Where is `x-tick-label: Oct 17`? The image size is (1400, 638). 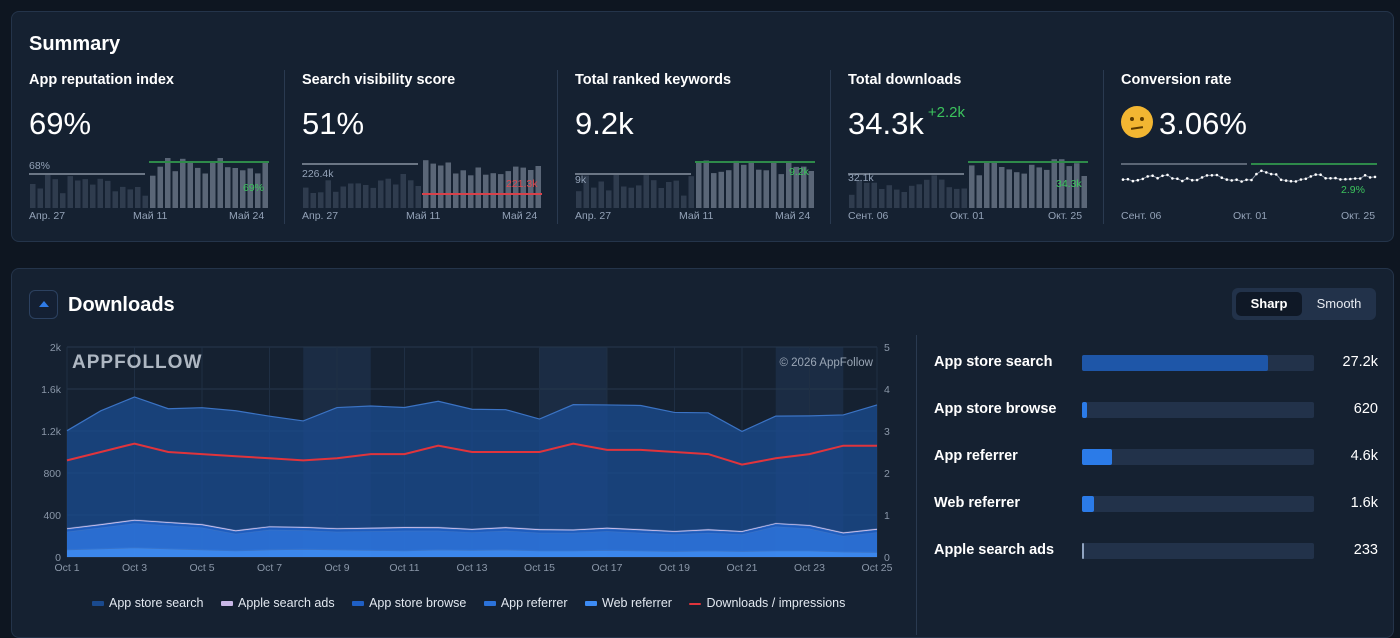 x-tick-label: Oct 17 is located at coordinates (607, 568).